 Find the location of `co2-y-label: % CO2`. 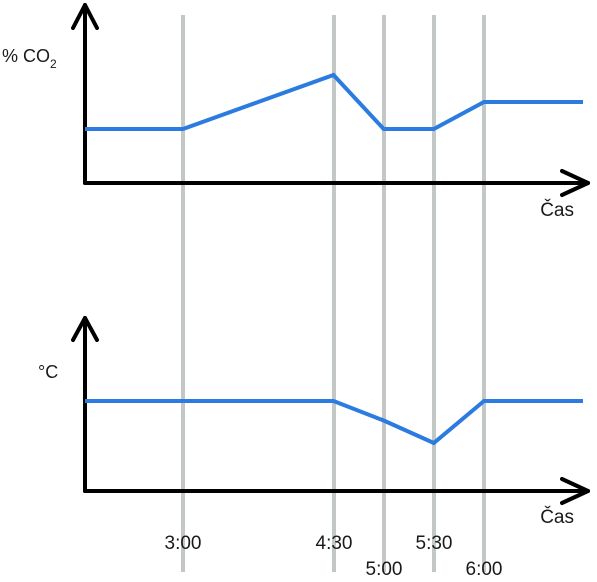

co2-y-label: % CO2 is located at coordinates (29, 58).